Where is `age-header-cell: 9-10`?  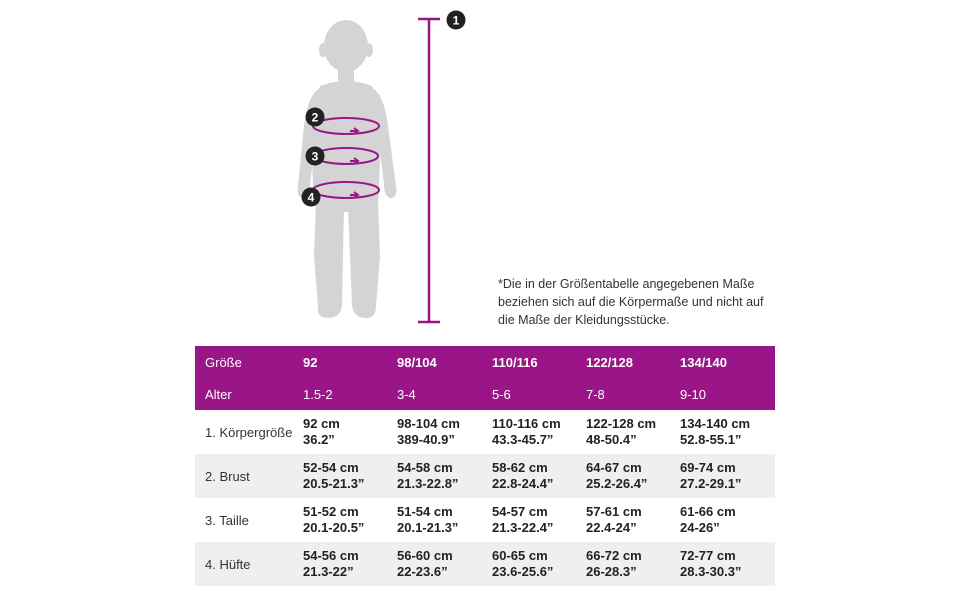 age-header-cell: 9-10 is located at coordinates (693, 394).